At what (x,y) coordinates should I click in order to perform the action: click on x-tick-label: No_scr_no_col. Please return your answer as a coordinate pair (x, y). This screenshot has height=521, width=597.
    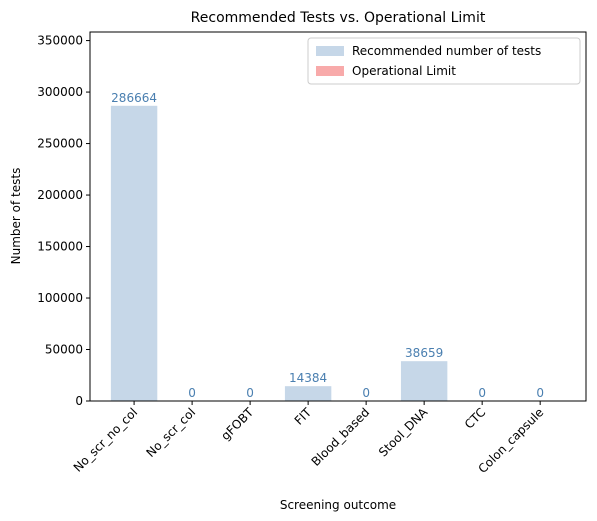
    Looking at the image, I should click on (106, 440).